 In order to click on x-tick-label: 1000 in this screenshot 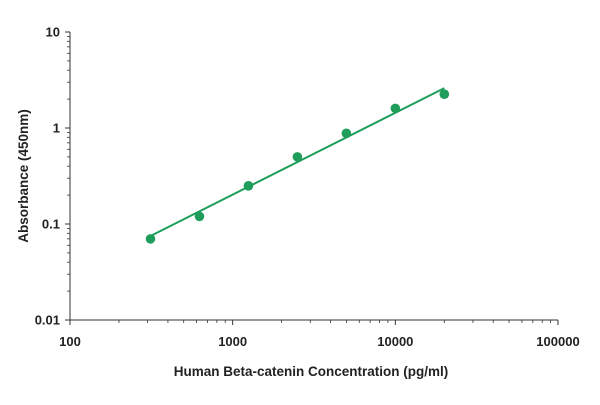, I will do `click(232, 341)`.